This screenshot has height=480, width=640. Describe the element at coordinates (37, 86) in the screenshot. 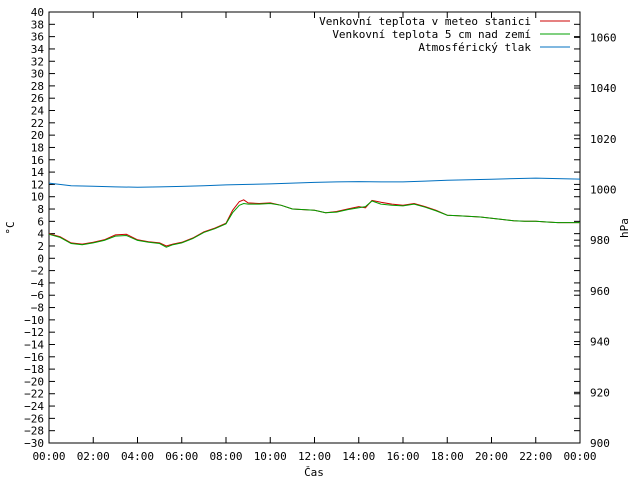

I see `y-left-tick-label: 28` at that location.